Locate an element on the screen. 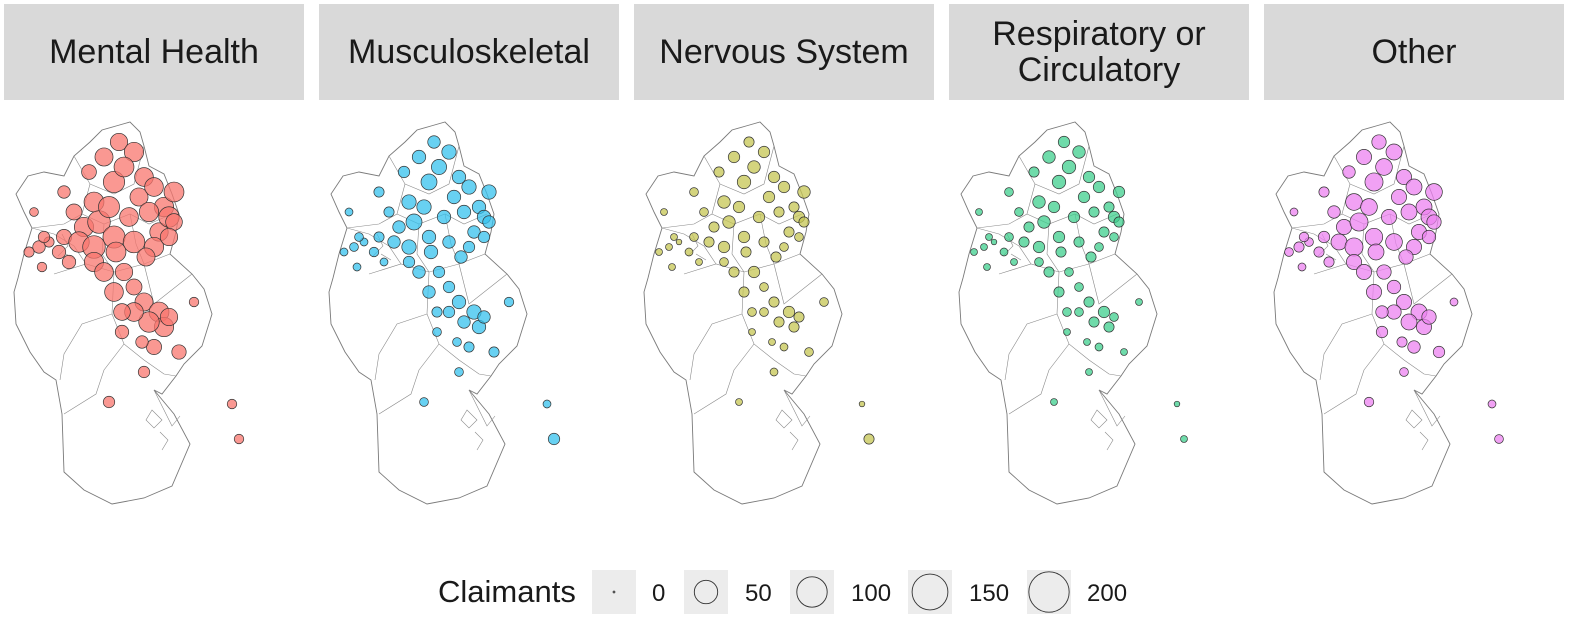  choropleth-map is located at coordinates (1073, 313).